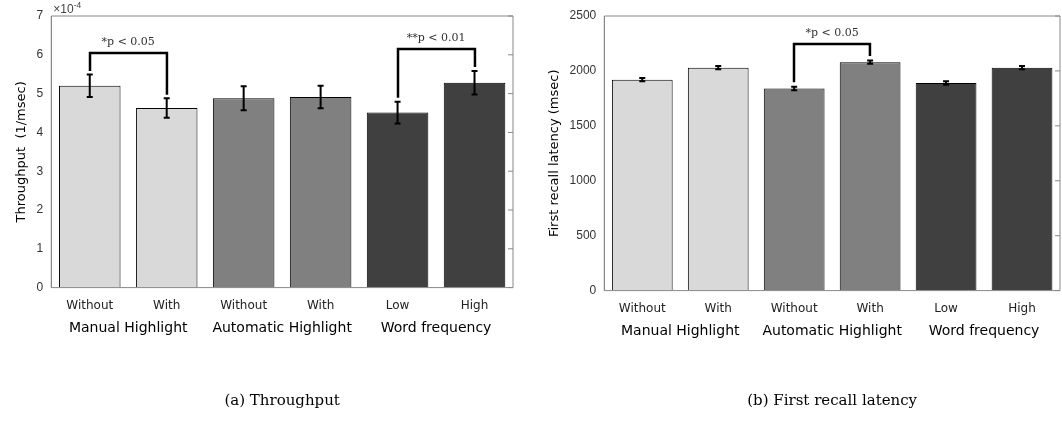 The image size is (1062, 421). What do you see at coordinates (583, 15) in the screenshot?
I see `y-tick-label: 2500` at bounding box center [583, 15].